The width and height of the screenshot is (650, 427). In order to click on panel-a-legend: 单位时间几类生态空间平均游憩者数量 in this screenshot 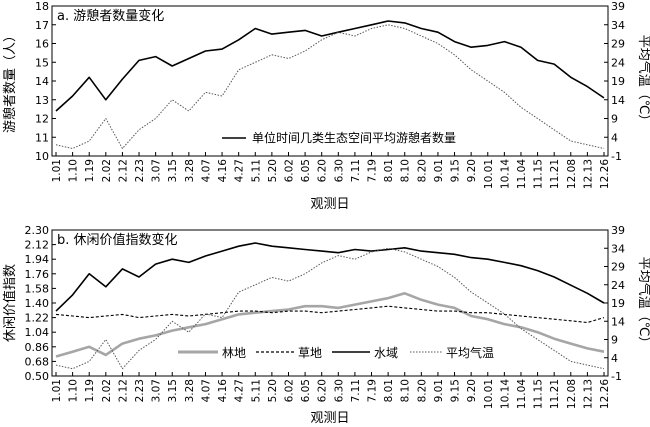, I will do `click(339, 137)`.